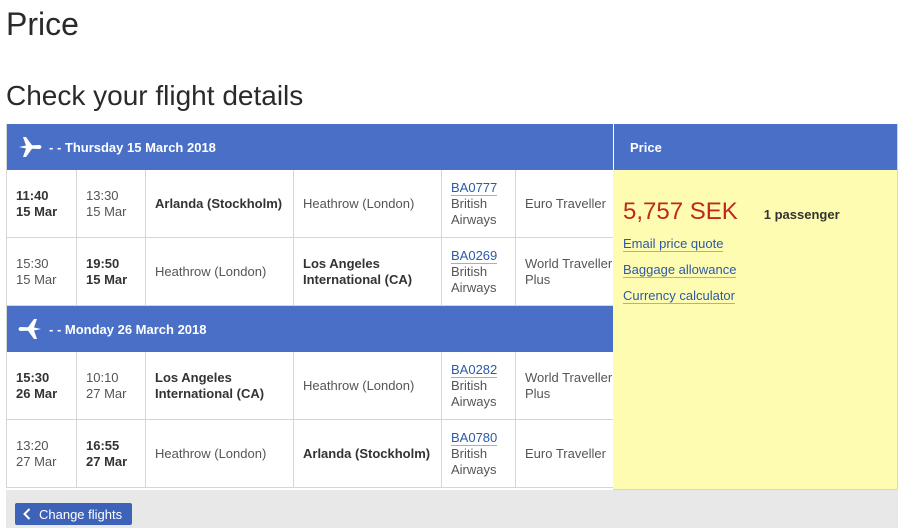 This screenshot has width=900, height=528. Describe the element at coordinates (30, 147) in the screenshot. I see `plane-outbound-icon` at that location.